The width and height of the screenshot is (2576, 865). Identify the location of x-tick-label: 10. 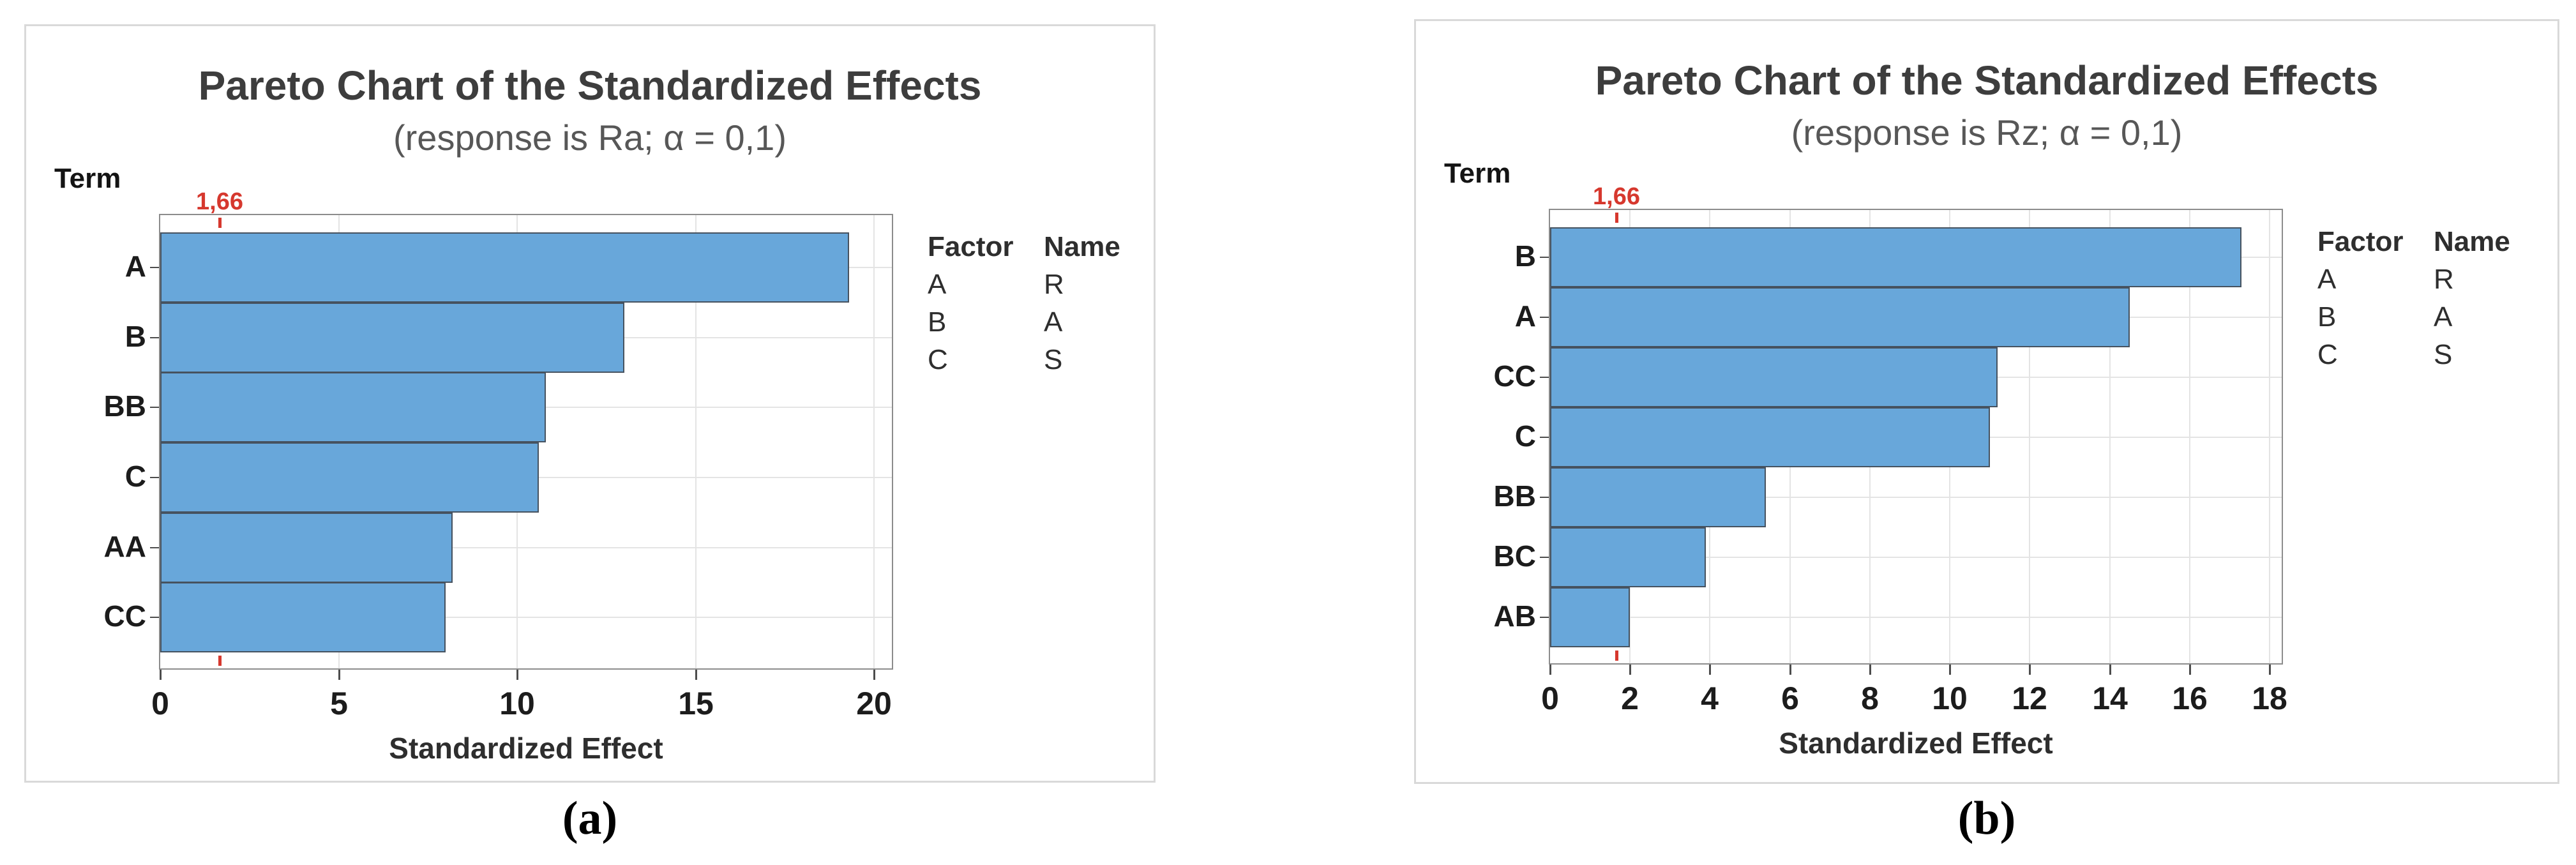
(1950, 698).